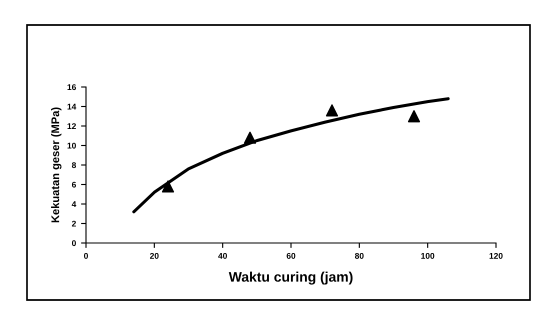 This screenshot has height=330, width=539. Describe the element at coordinates (74, 204) in the screenshot. I see `y-tick-label: 4` at that location.